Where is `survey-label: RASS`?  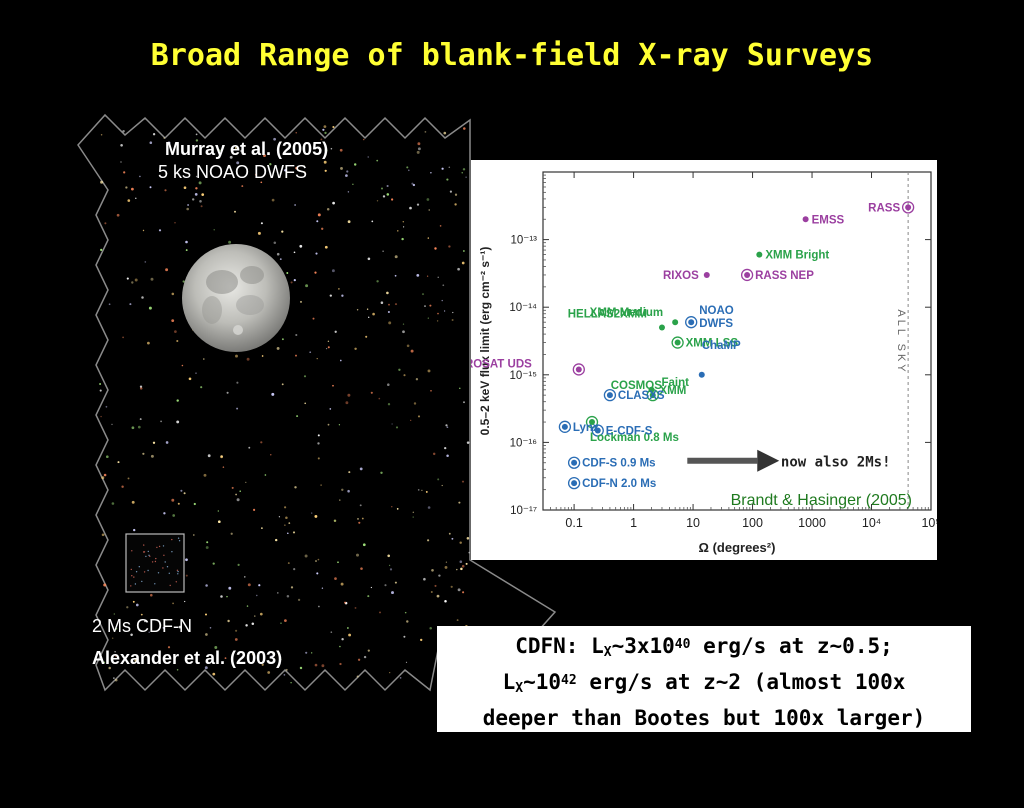
survey-label: RASS is located at coordinates (884, 208).